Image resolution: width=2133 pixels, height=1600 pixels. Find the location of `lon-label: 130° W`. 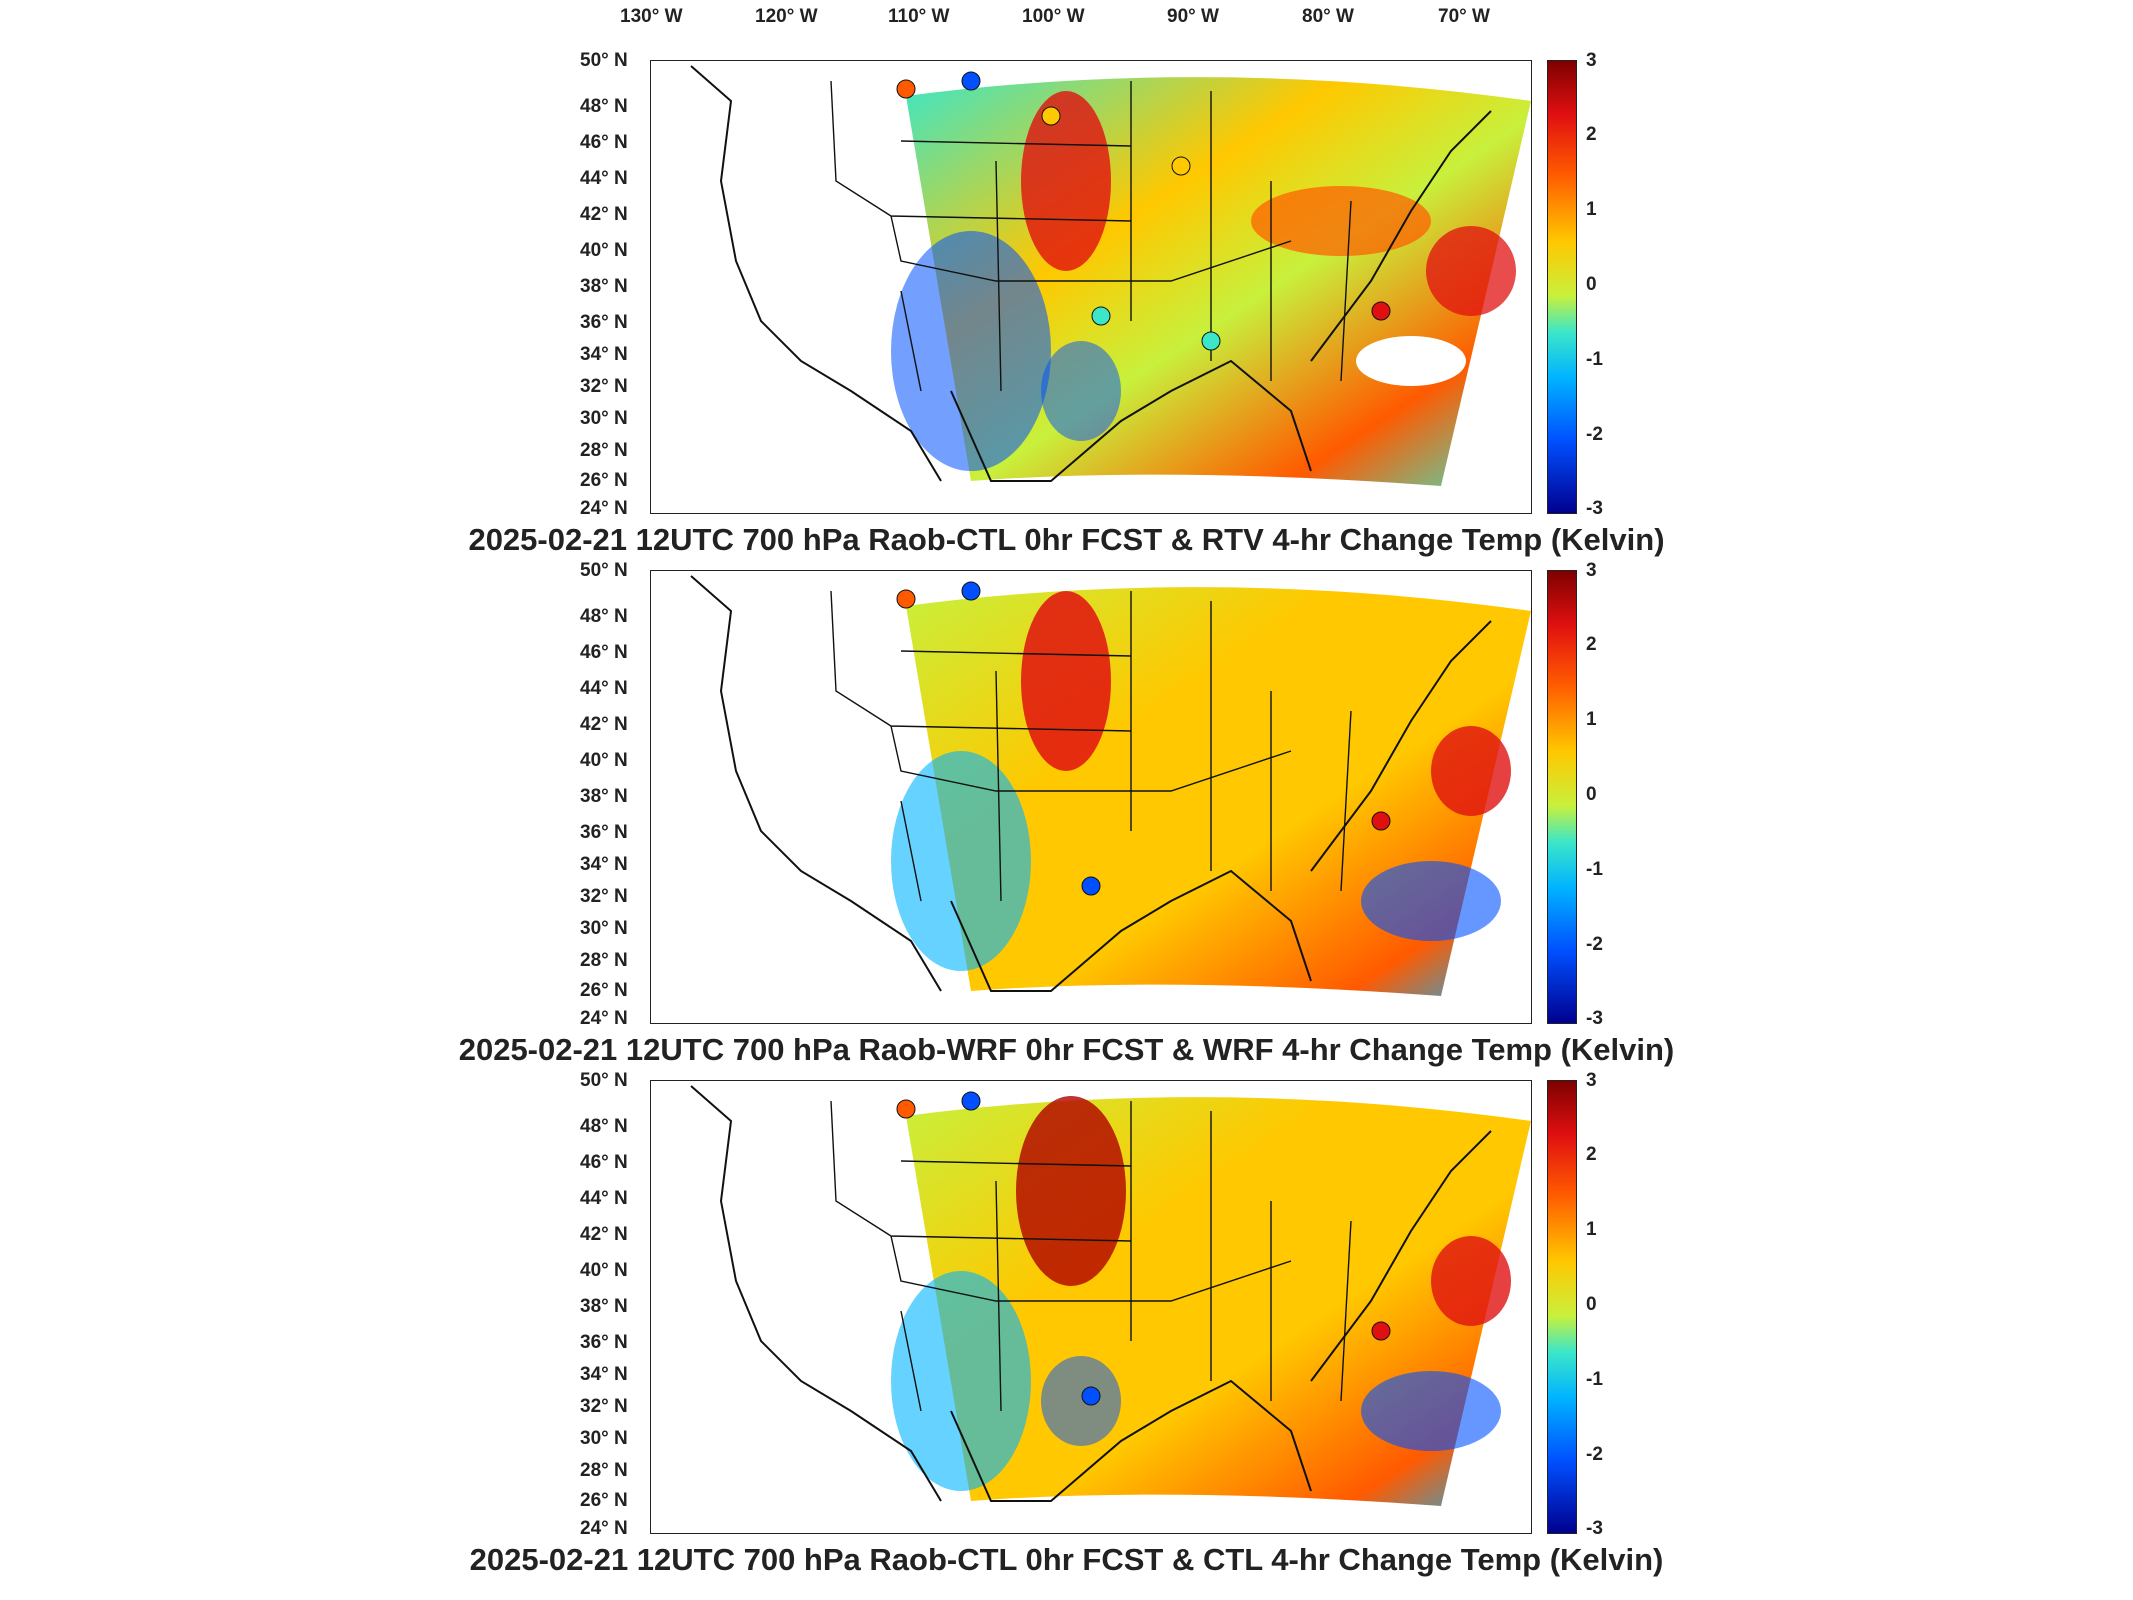

lon-label: 130° W is located at coordinates (651, 16).